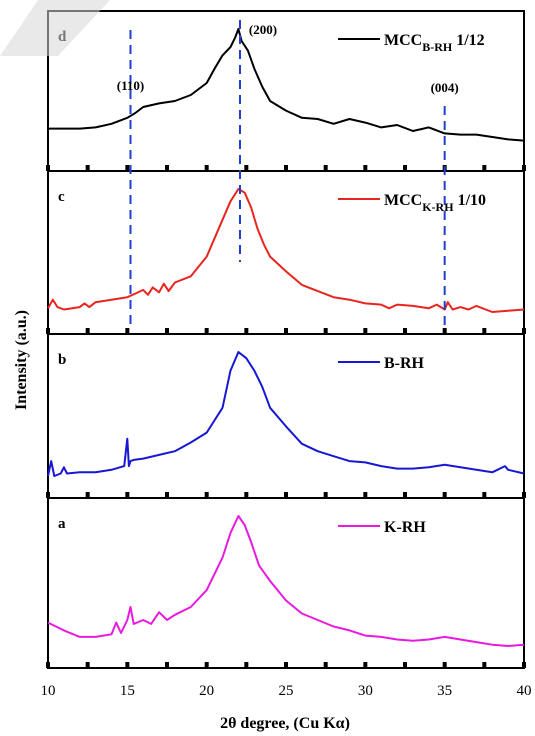 This screenshot has width=535, height=736. I want to click on reference-line-label: (004), so click(445, 87).